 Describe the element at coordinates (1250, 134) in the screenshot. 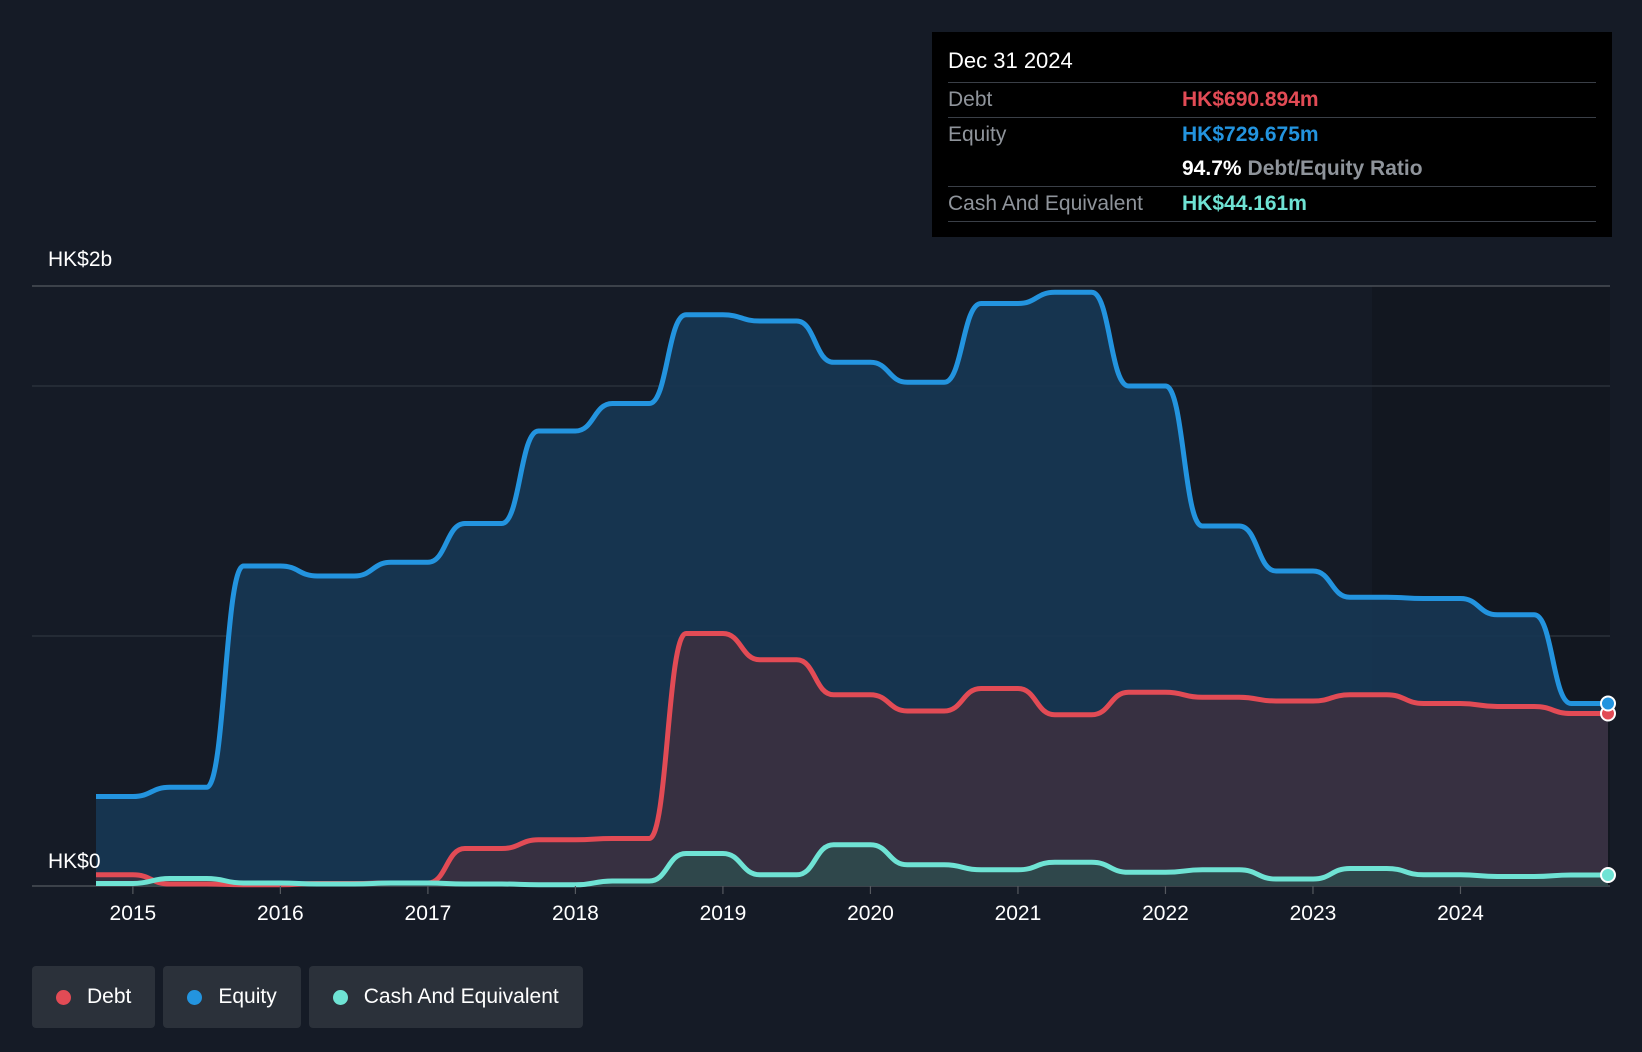

I see `tooltip-equity-value: HK$729.675m` at that location.